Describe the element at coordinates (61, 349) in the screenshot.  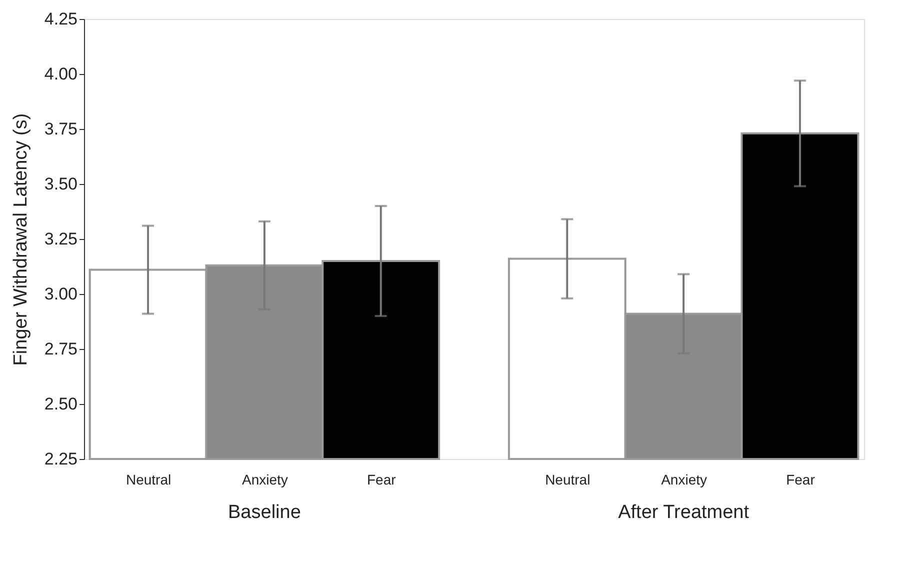
I see `y-tick-label: 2.75` at that location.